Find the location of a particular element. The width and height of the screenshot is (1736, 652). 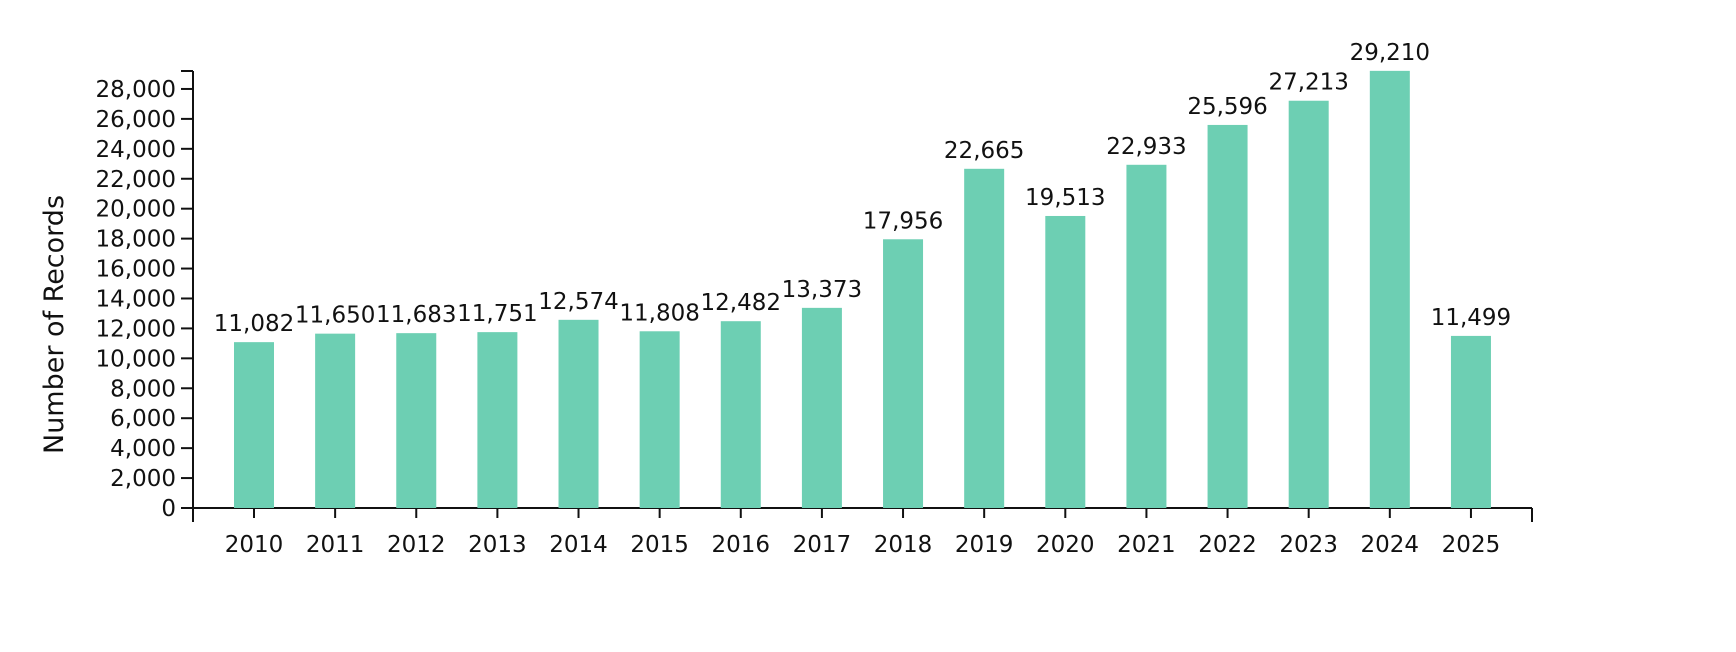

bar-value-label: 11,499 is located at coordinates (1471, 318).